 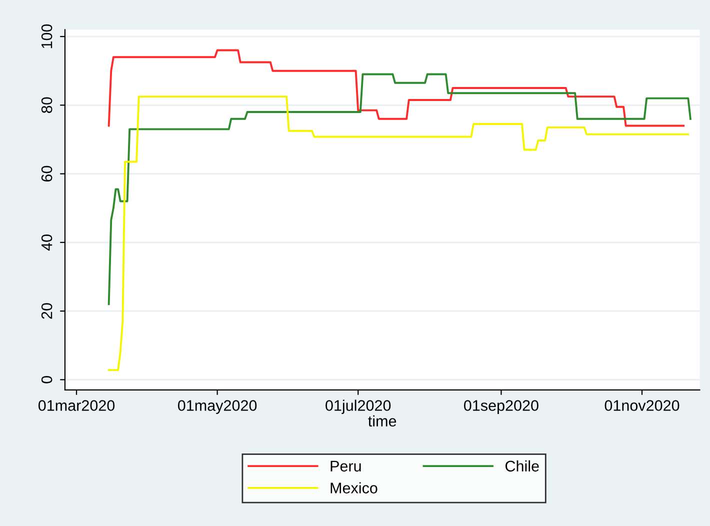 What do you see at coordinates (46, 380) in the screenshot?
I see `y-tick-label: 0` at bounding box center [46, 380].